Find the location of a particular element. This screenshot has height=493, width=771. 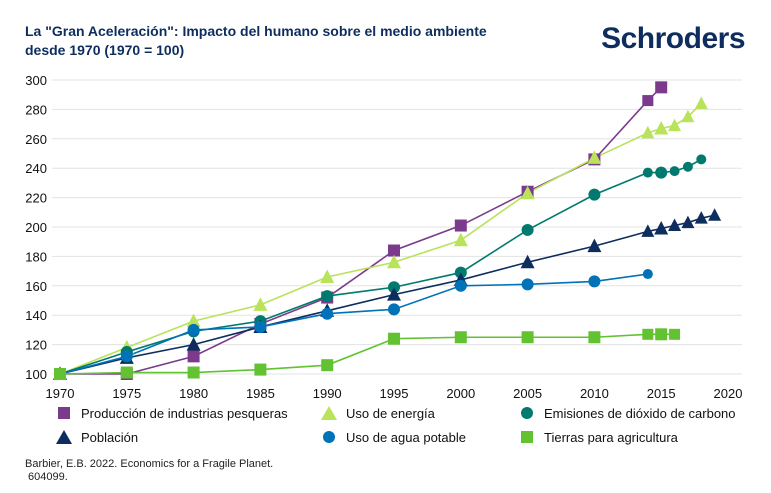

x-tick-label: 1980 is located at coordinates (193, 393).